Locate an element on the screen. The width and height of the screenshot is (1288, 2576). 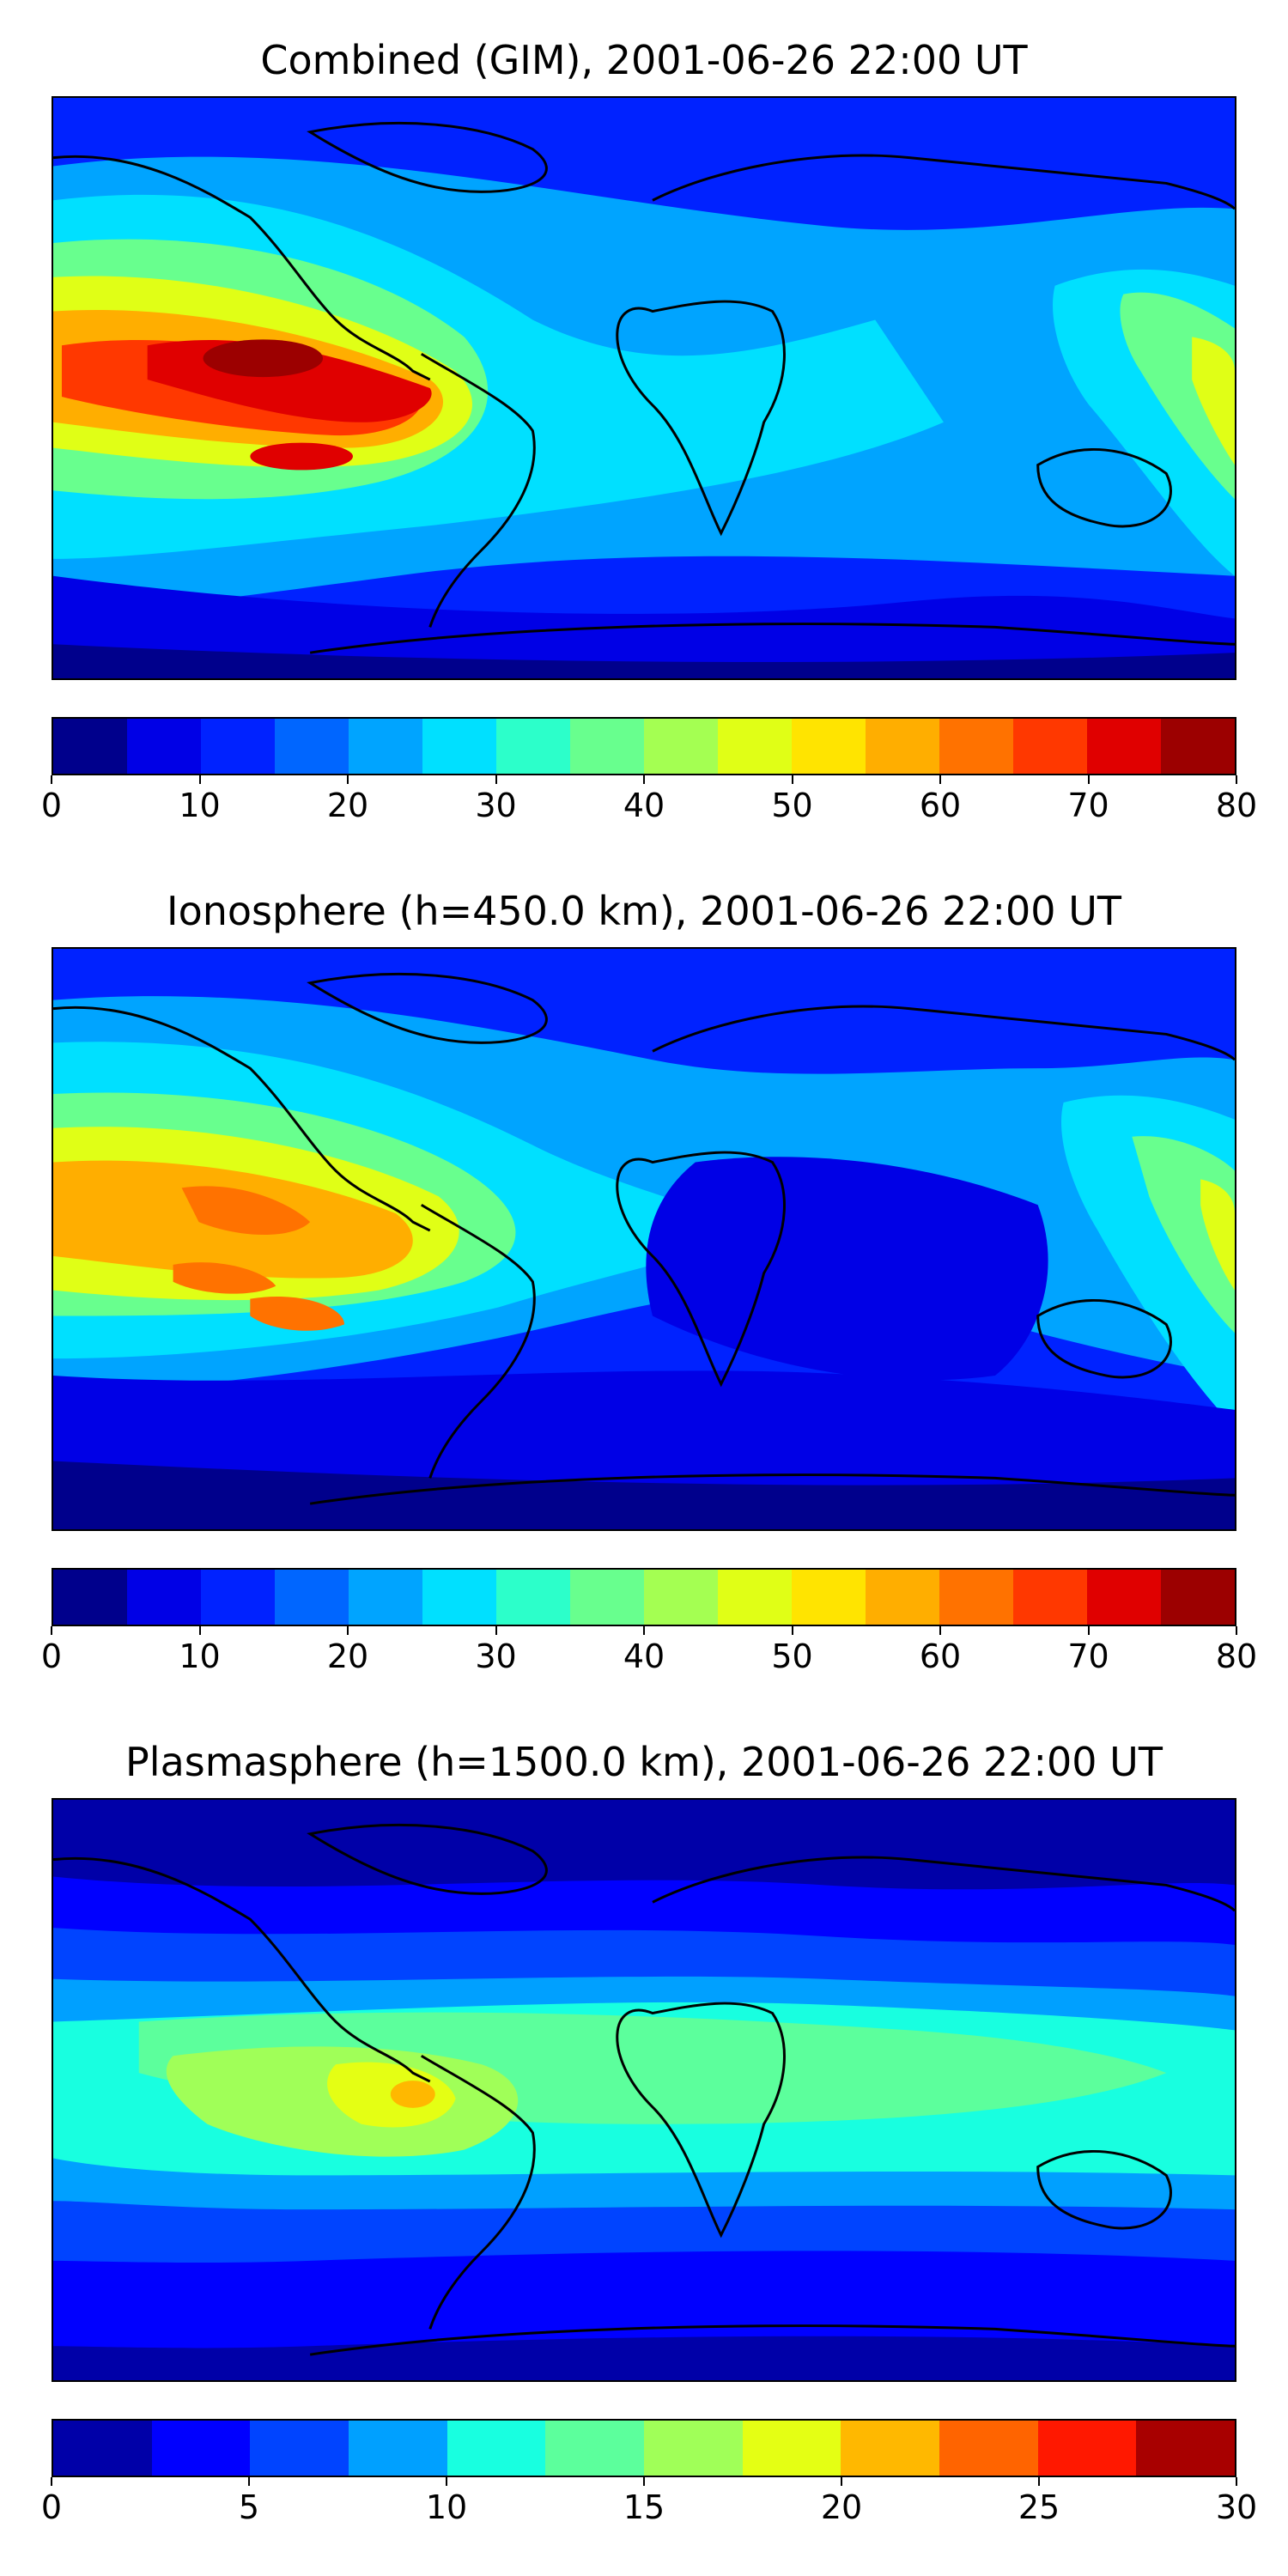
panel-3-colorbar is located at coordinates (644, 2448).